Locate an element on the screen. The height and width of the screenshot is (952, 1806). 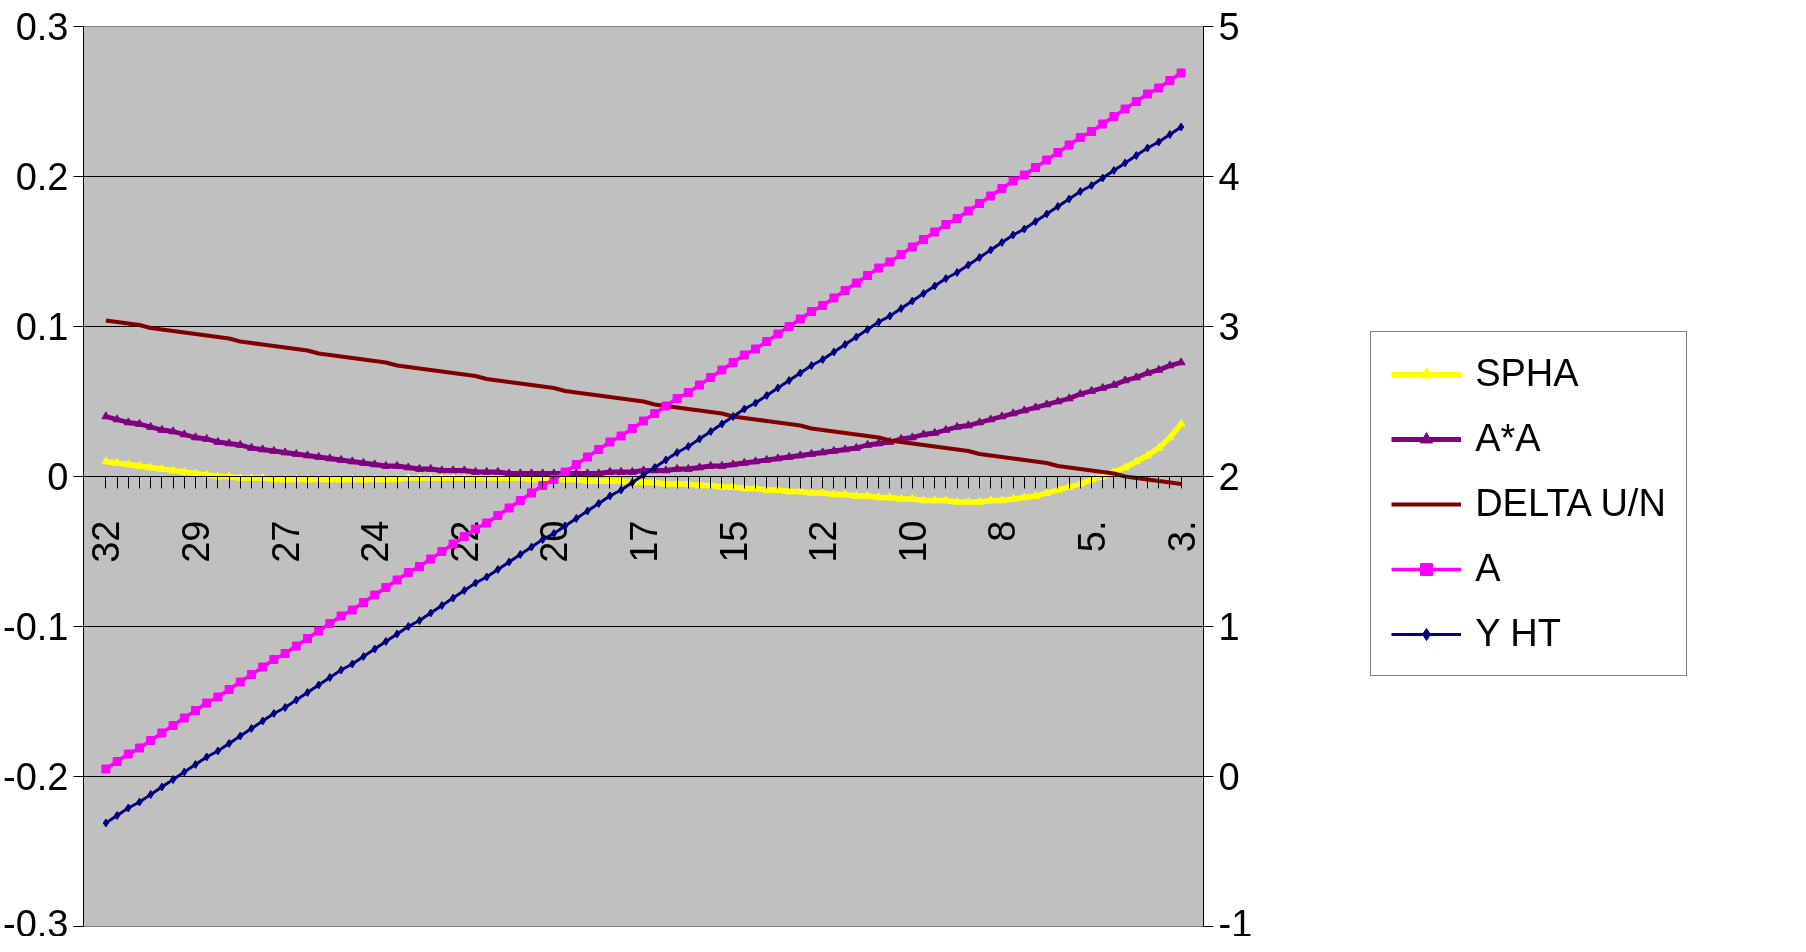
y-tick-label: 0.2 is located at coordinates (42, 177).